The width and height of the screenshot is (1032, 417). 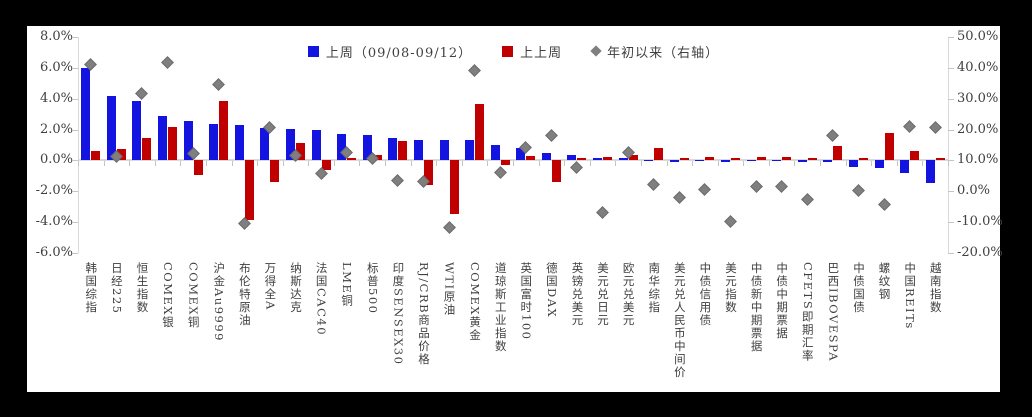 What do you see at coordinates (526, 301) in the screenshot?
I see `category-label: 英国富时100` at bounding box center [526, 301].